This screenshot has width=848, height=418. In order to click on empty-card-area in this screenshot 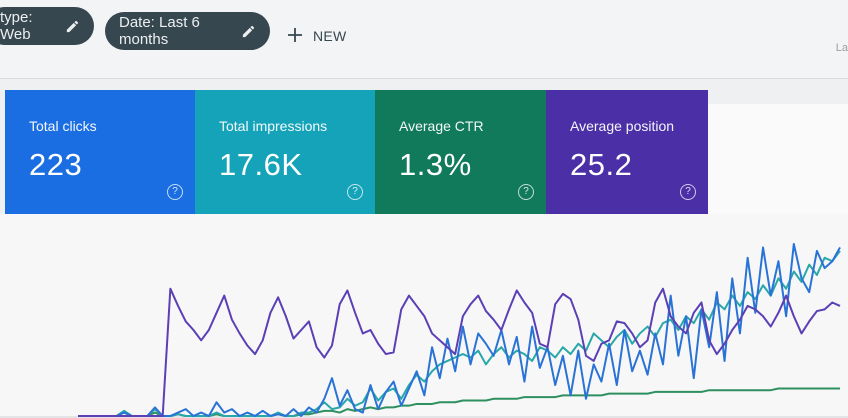, I will do `click(778, 159)`.